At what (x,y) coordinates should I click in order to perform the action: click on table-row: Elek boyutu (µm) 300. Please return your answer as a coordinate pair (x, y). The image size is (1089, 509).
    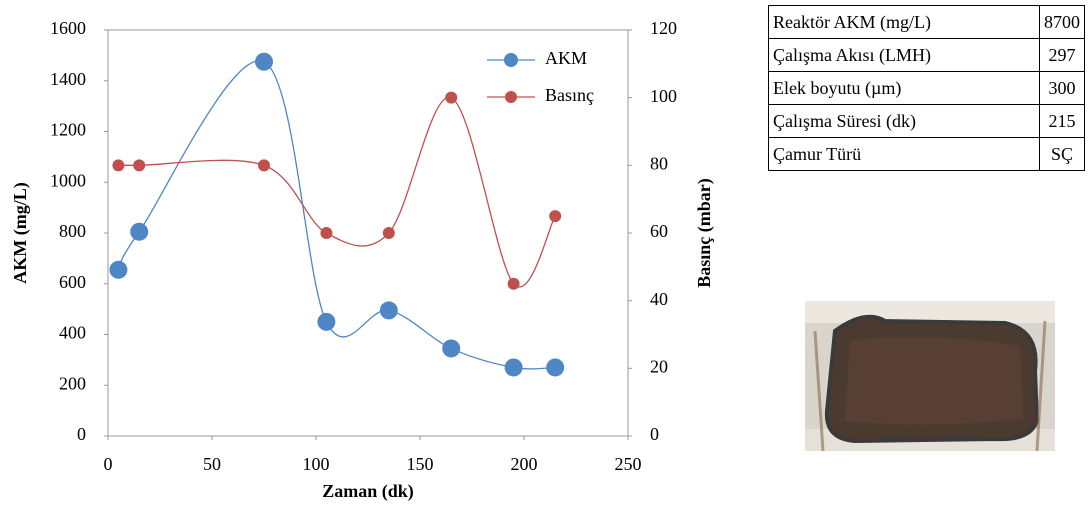
    Looking at the image, I should click on (926, 88).